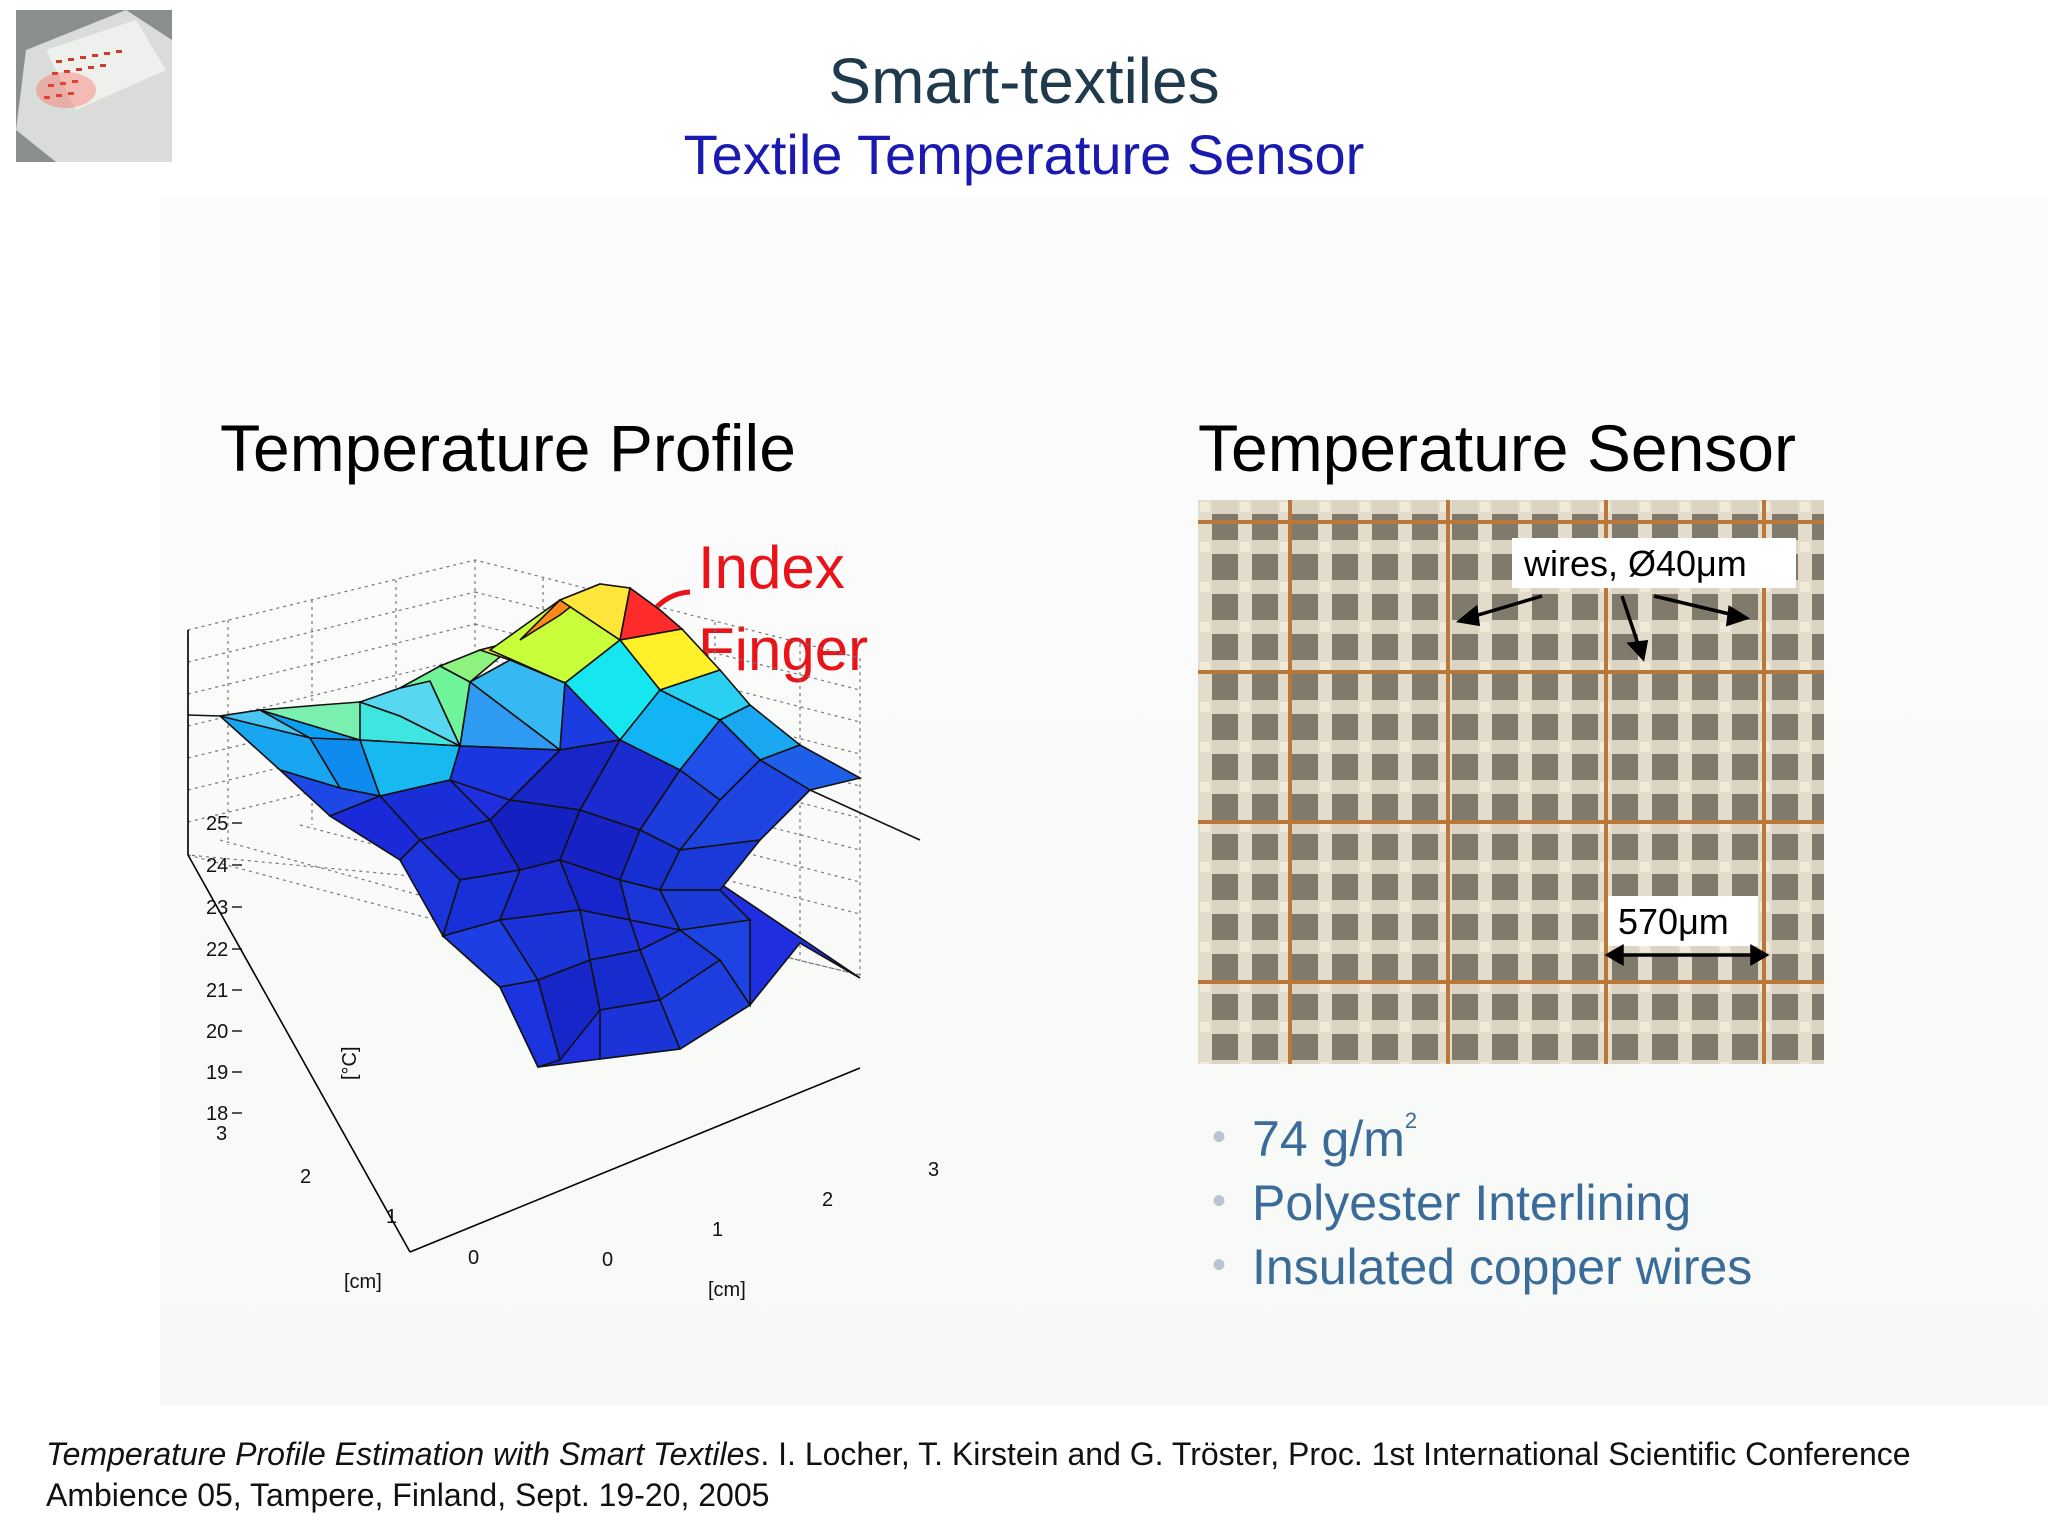 This screenshot has width=2048, height=1536. I want to click on z-tick-label: 25, so click(217, 824).